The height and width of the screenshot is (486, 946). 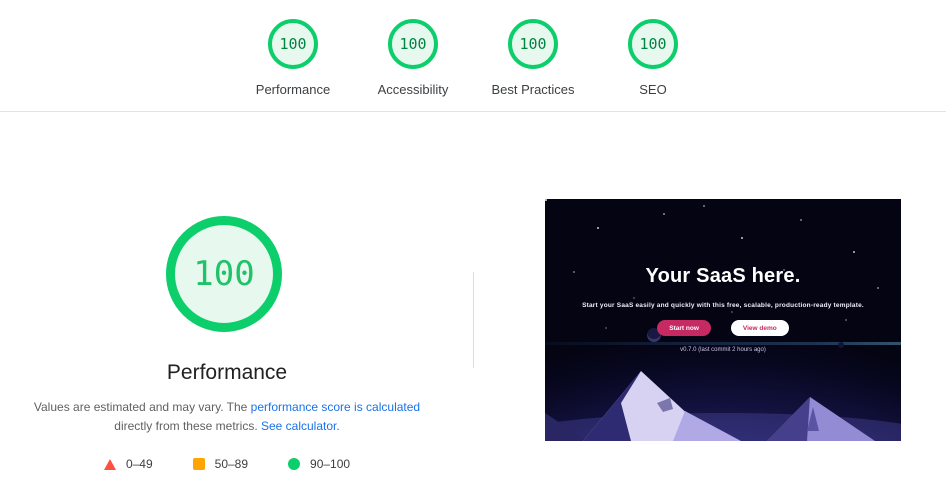 I want to click on gauge-accessibility: 100 Accessibility, so click(x=413, y=58).